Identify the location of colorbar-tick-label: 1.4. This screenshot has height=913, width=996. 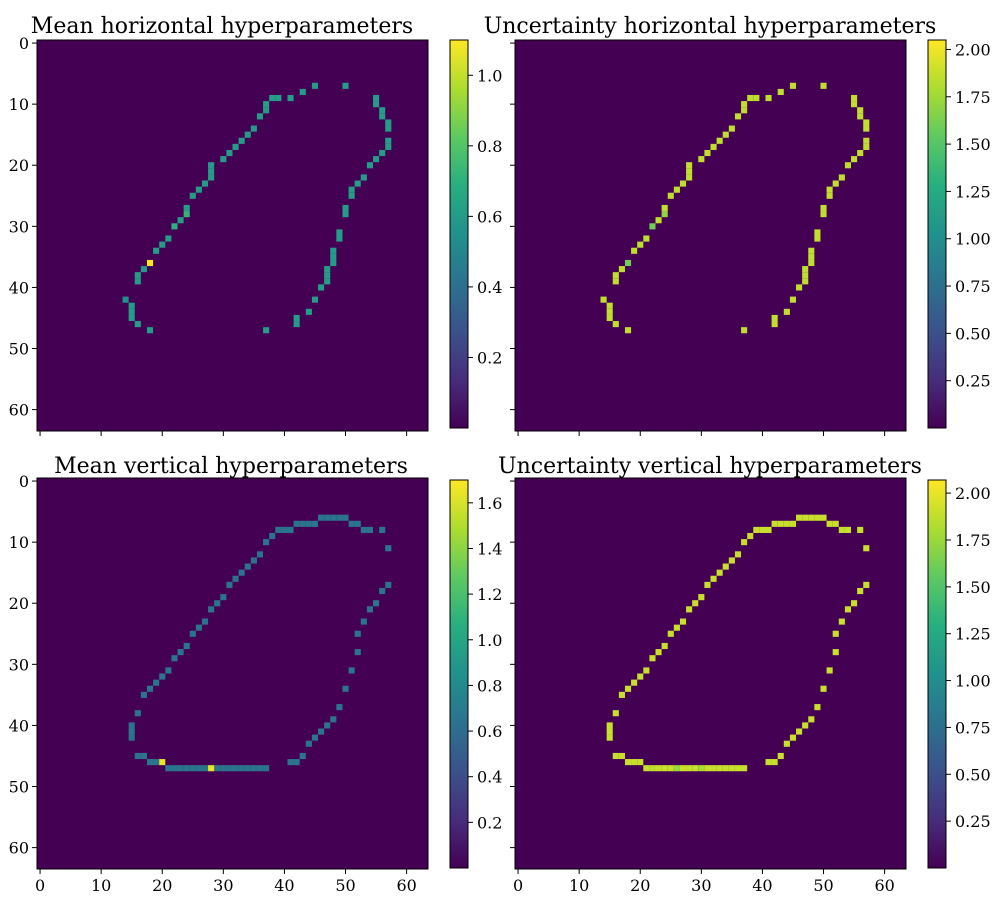
(489, 548).